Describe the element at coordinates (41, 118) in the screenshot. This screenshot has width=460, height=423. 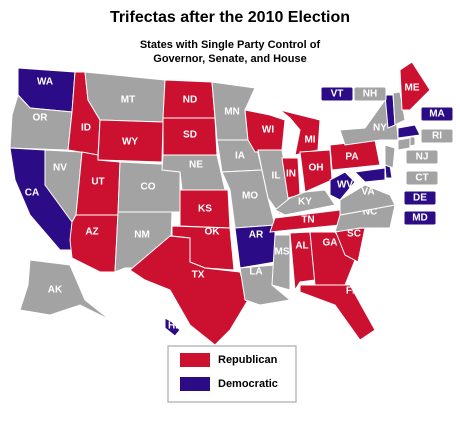
I see `state-label: OR` at that location.